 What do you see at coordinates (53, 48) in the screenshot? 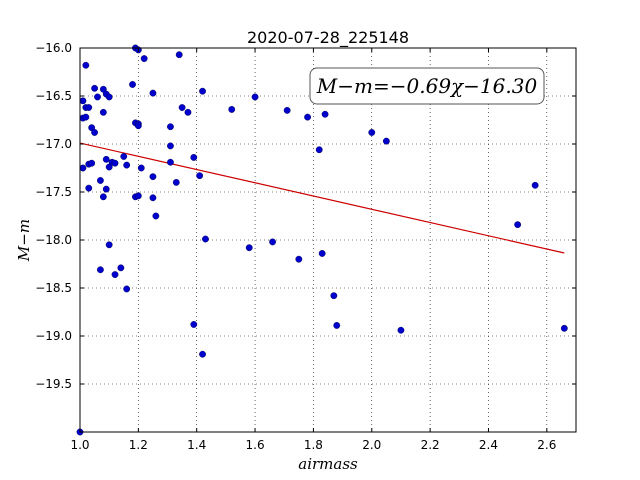
I see `y-tick-label: −16.0` at bounding box center [53, 48].